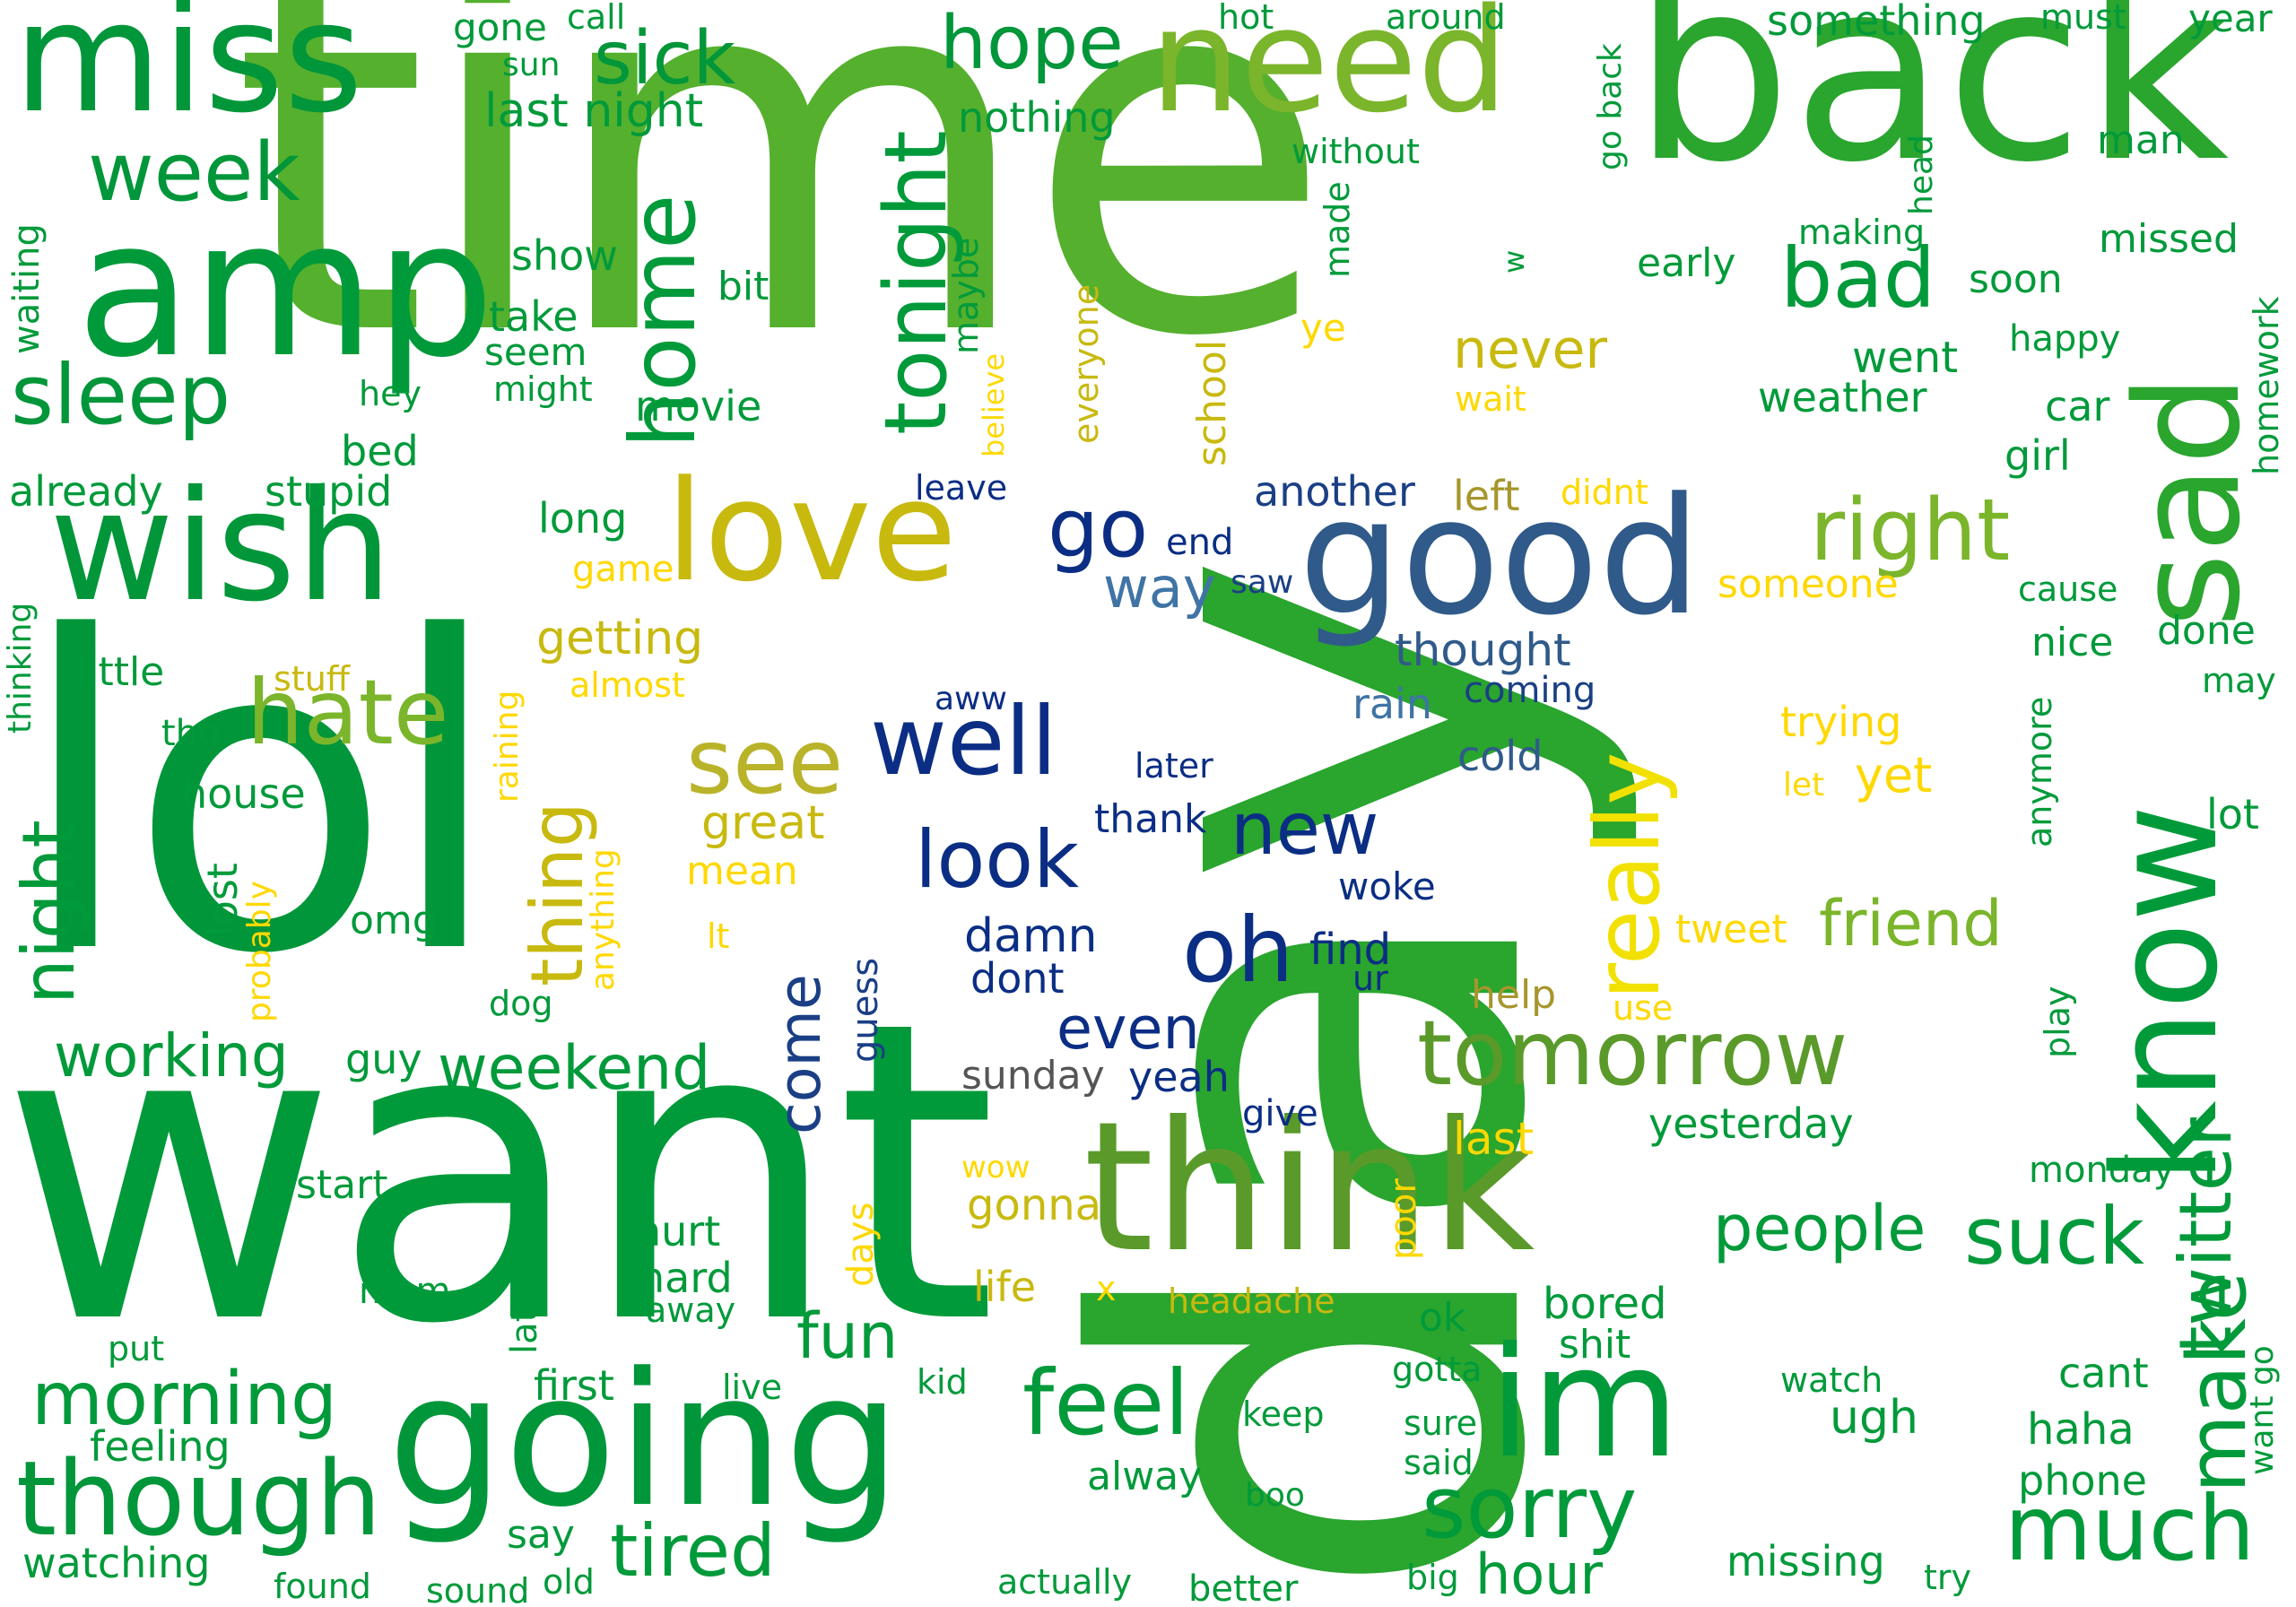  Describe the element at coordinates (1305, 829) in the screenshot. I see `word-new: new` at that location.